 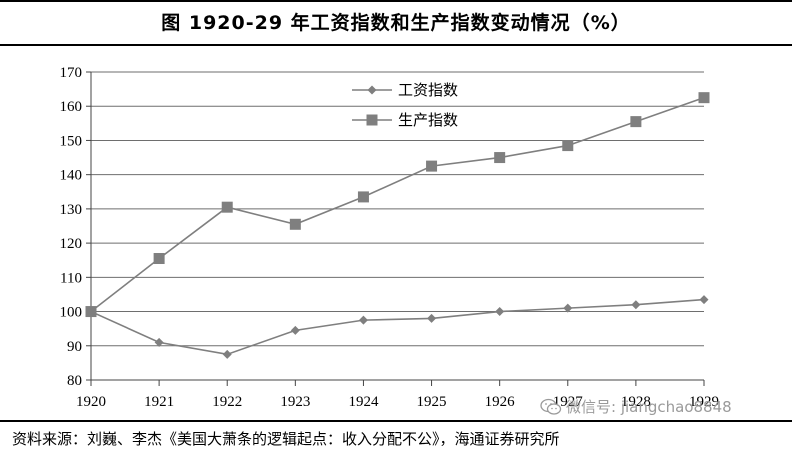 I want to click on x-tick-label: 1924, so click(x=363, y=402).